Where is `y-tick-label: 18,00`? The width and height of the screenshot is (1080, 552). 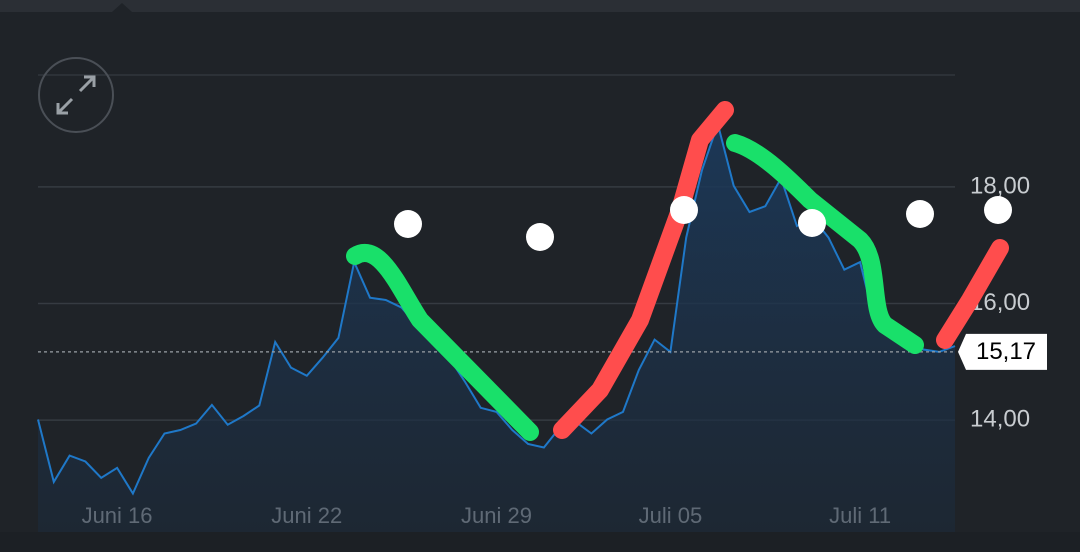 y-tick-label: 18,00 is located at coordinates (1000, 185).